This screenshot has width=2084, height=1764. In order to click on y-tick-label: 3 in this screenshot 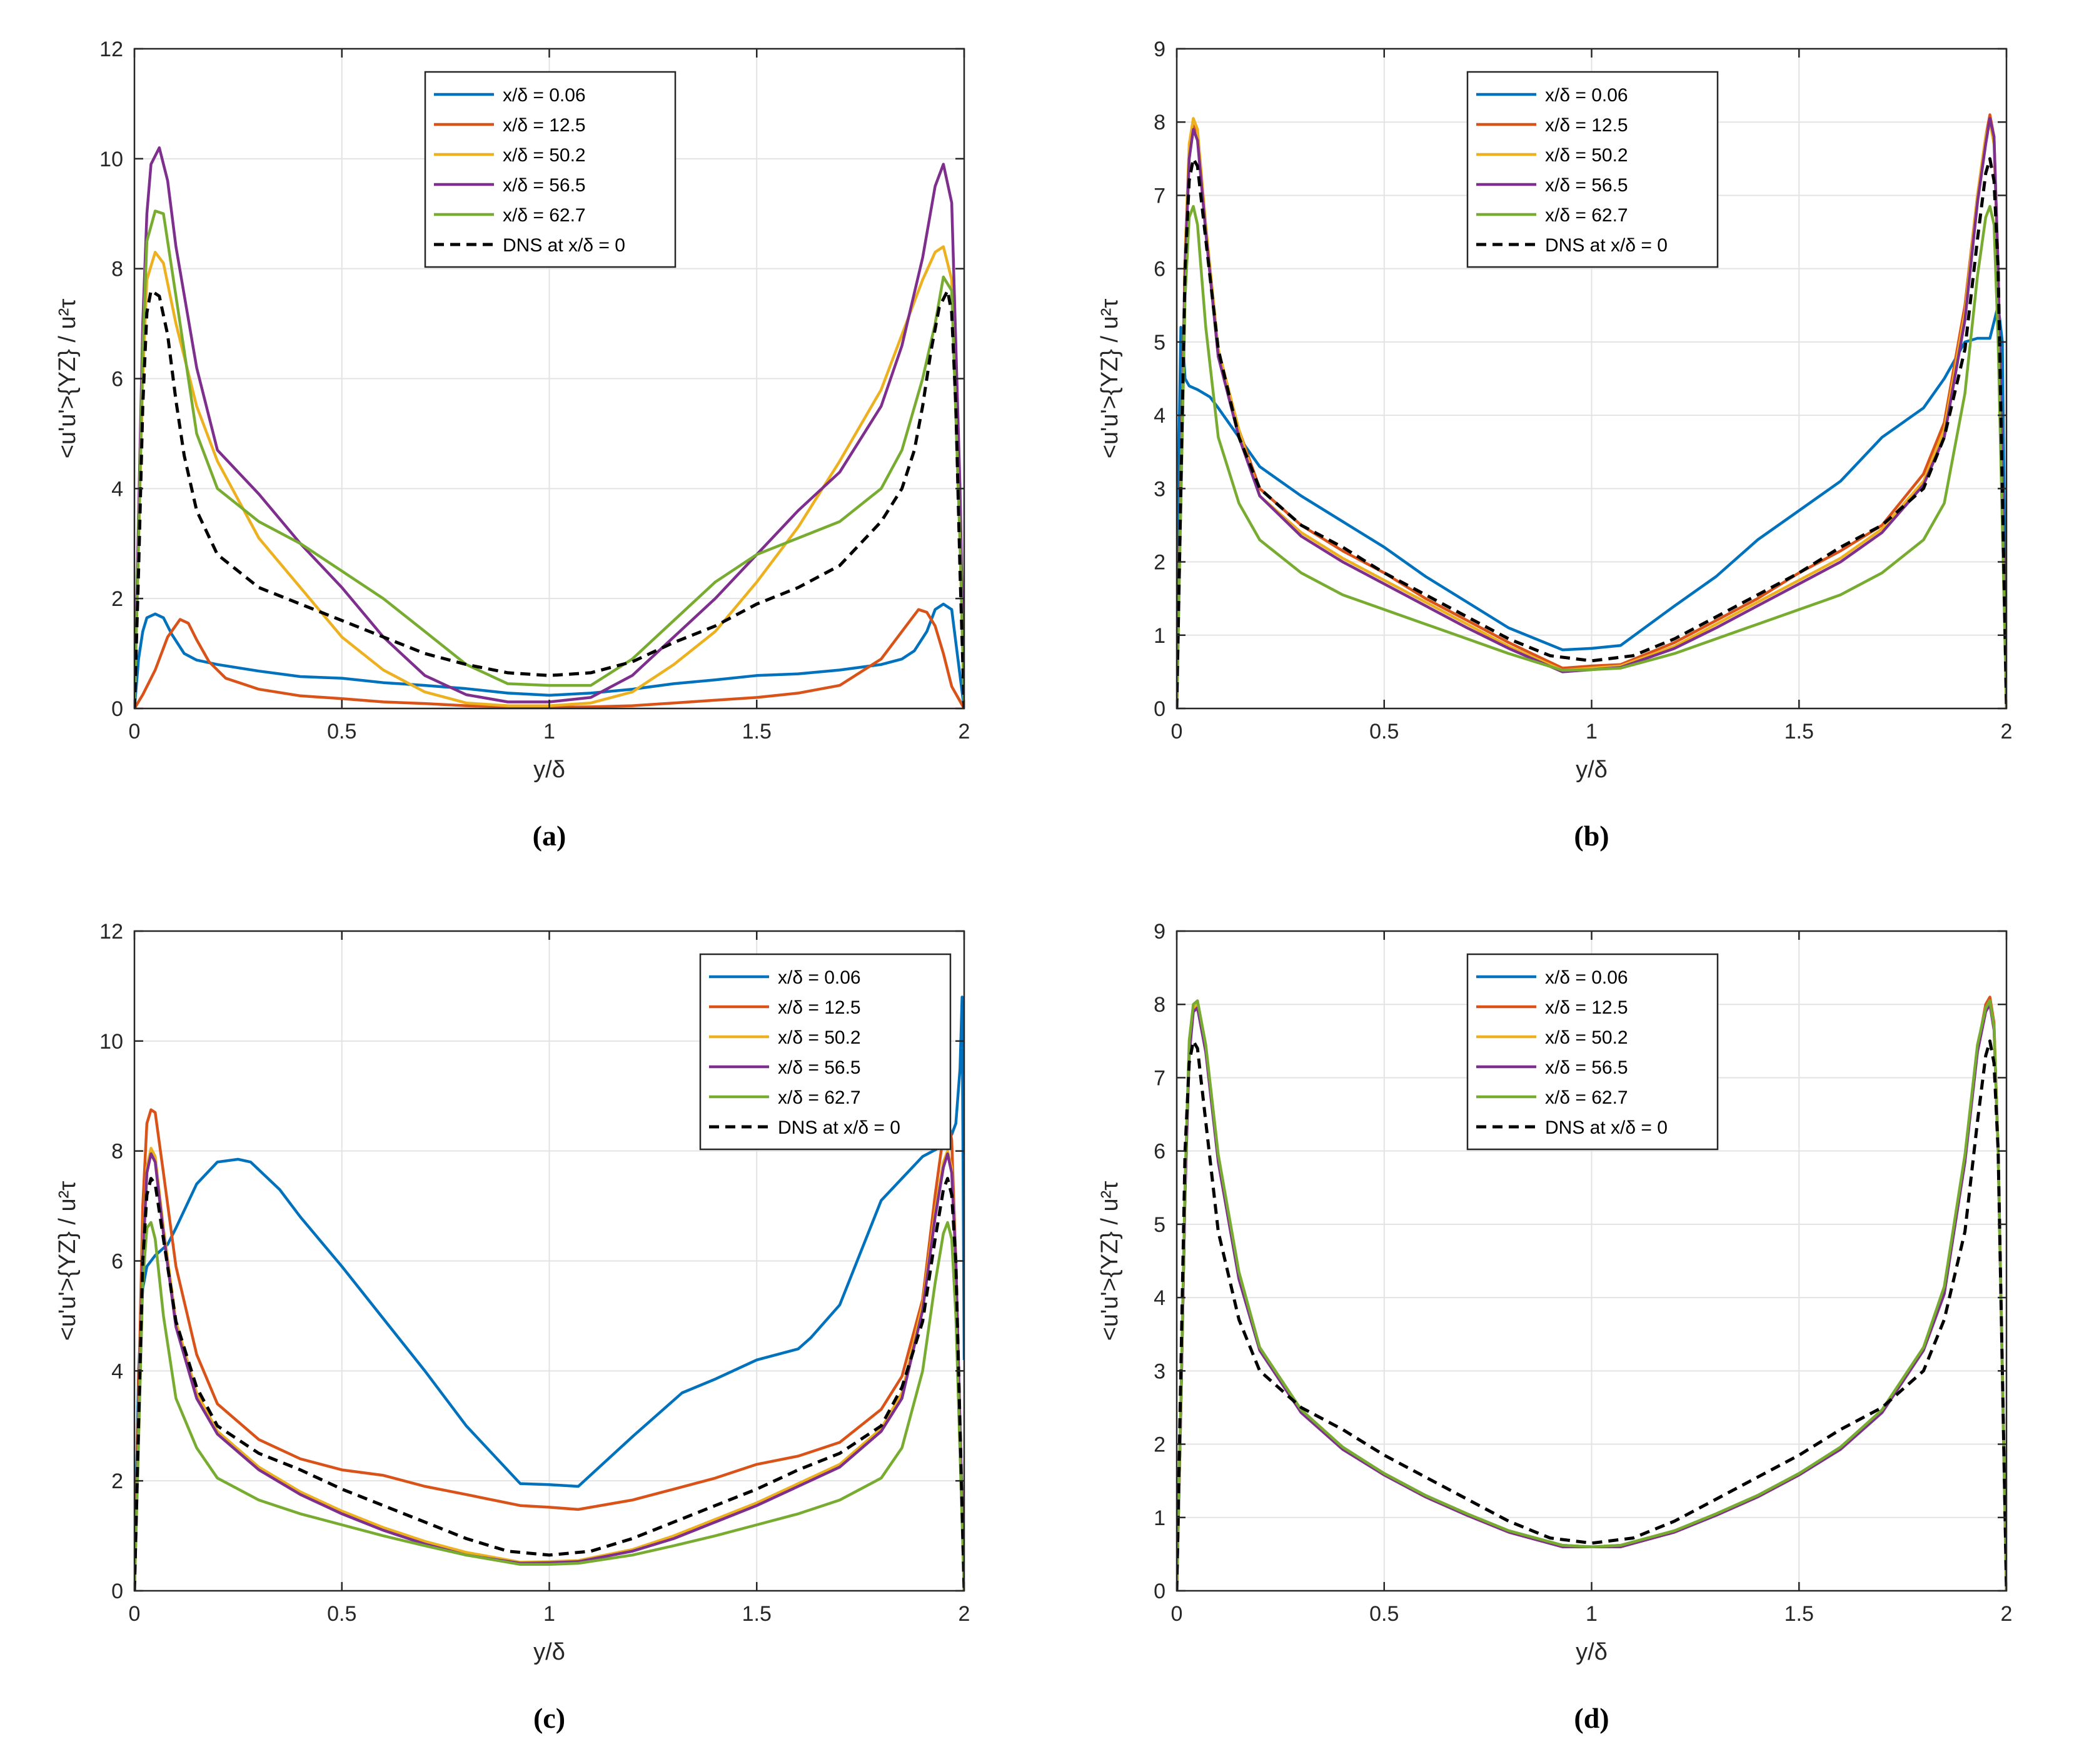, I will do `click(1159, 489)`.